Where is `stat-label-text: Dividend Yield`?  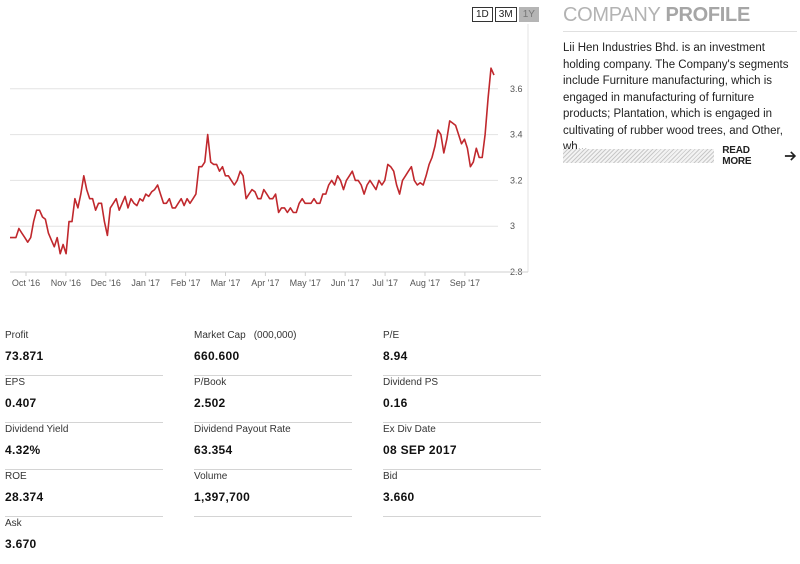
stat-label-text: Dividend Yield is located at coordinates (37, 429).